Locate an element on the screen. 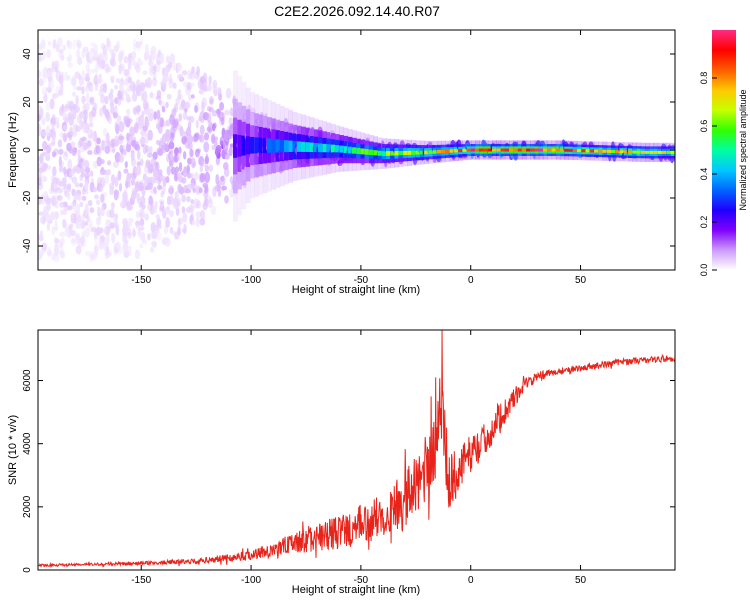 This screenshot has height=600, width=750. y-tick-label: 20 is located at coordinates (27, 102).